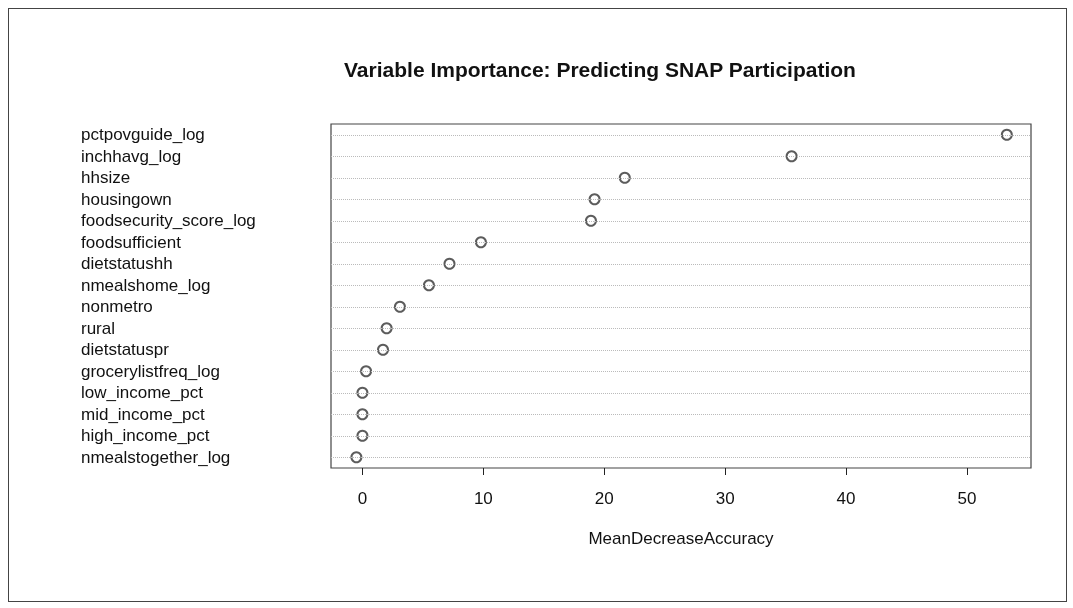  What do you see at coordinates (483, 498) in the screenshot?
I see `x-tick-label: 10` at bounding box center [483, 498].